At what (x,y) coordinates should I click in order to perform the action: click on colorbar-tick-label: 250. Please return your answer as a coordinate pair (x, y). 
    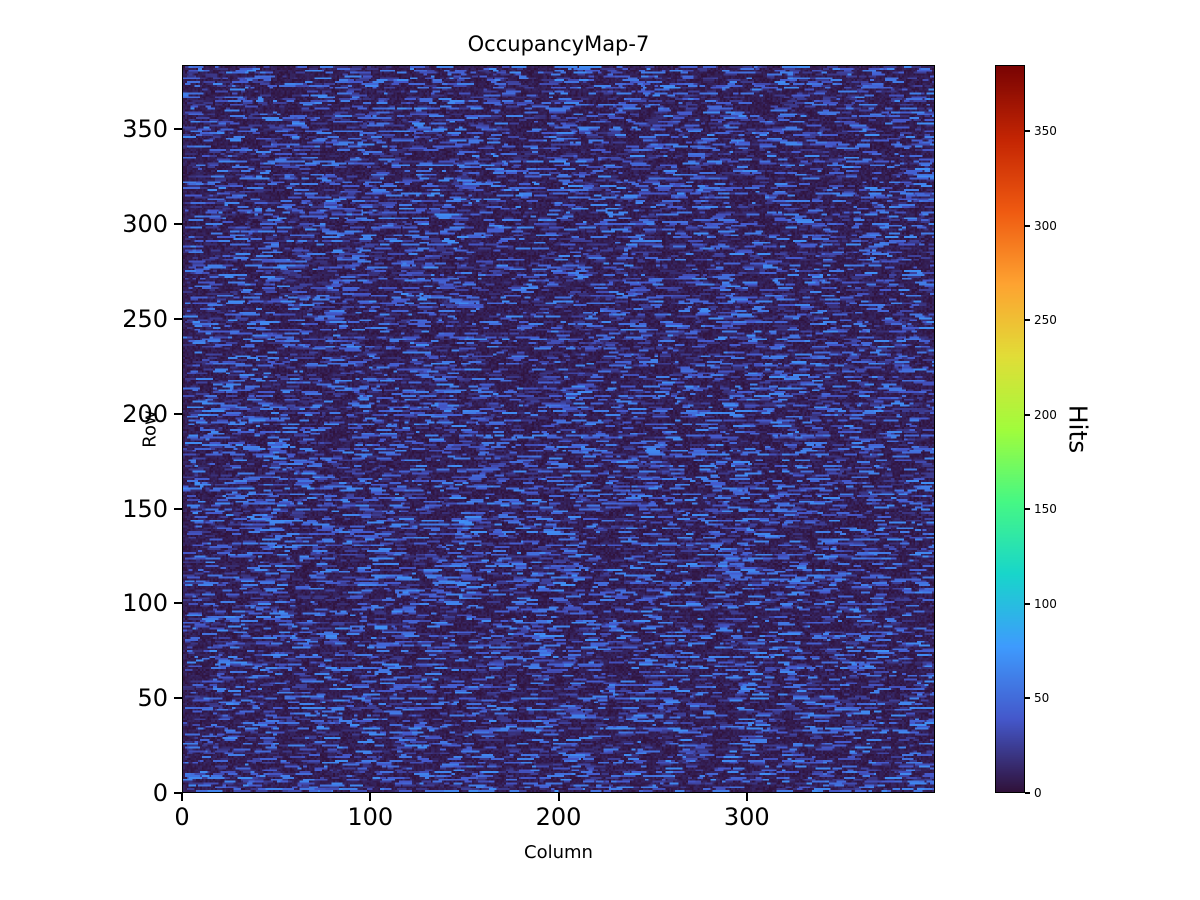
    Looking at the image, I should click on (1045, 320).